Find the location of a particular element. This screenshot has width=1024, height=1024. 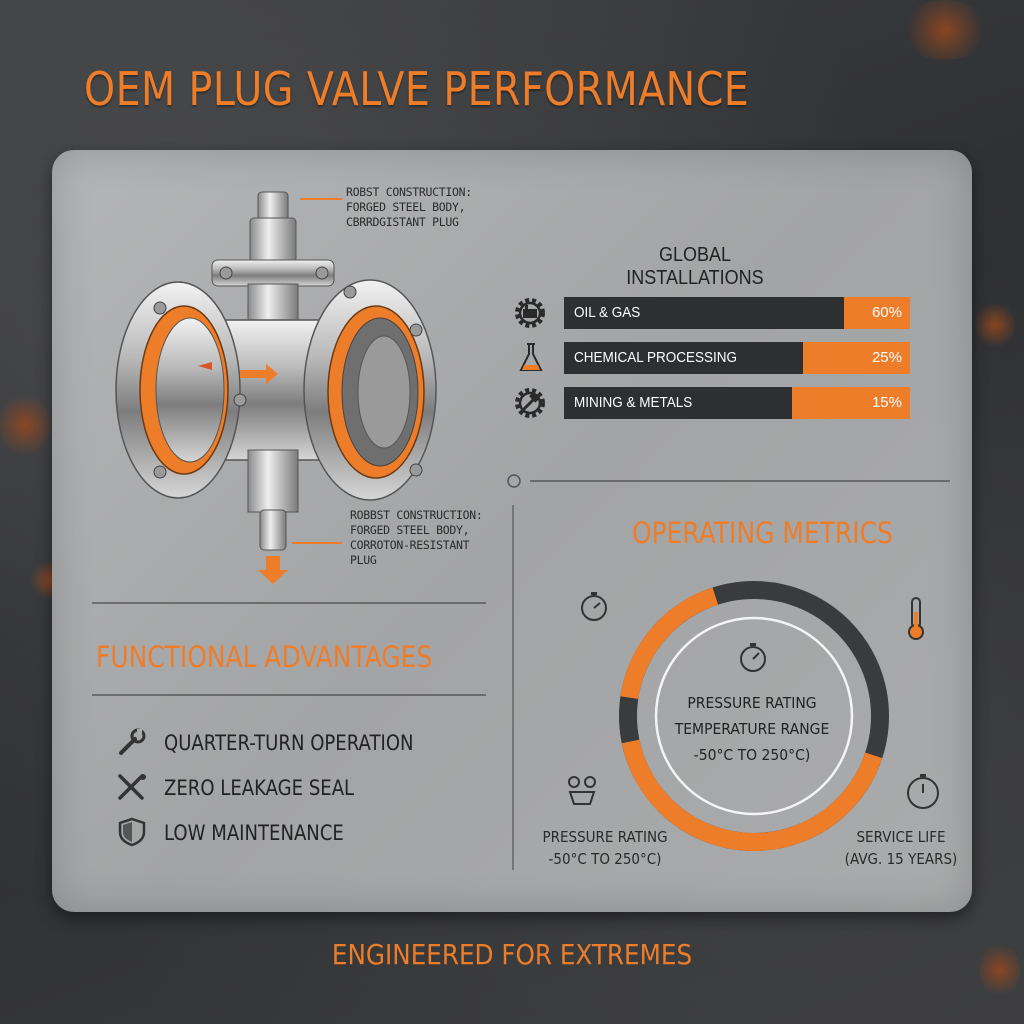

timer-icon is located at coordinates (923, 791).